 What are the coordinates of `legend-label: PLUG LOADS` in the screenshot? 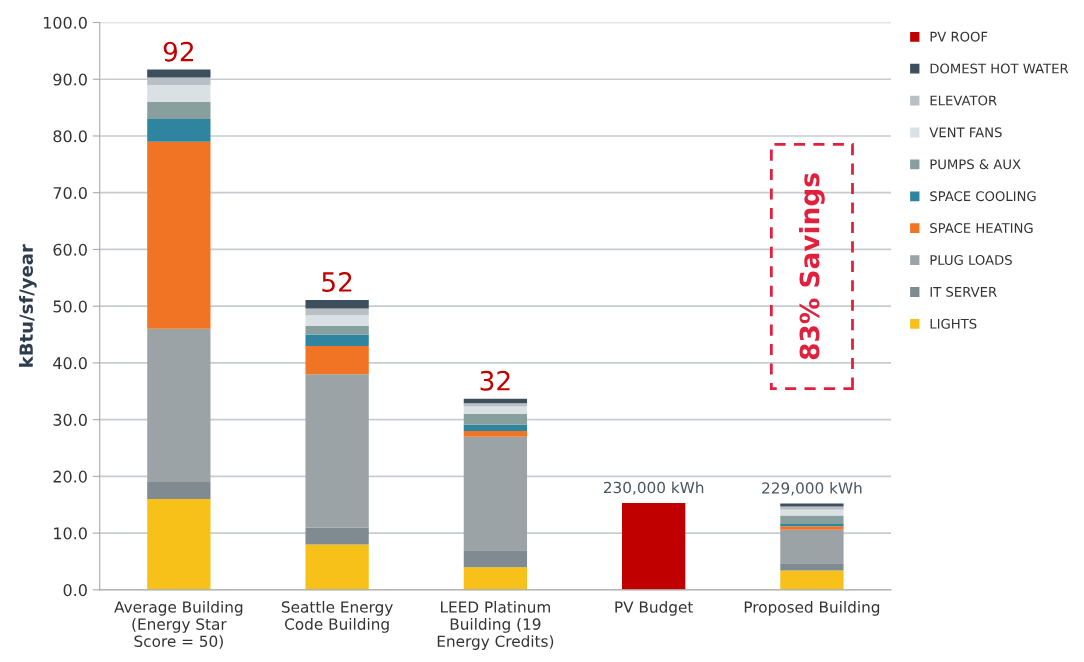 It's located at (971, 259).